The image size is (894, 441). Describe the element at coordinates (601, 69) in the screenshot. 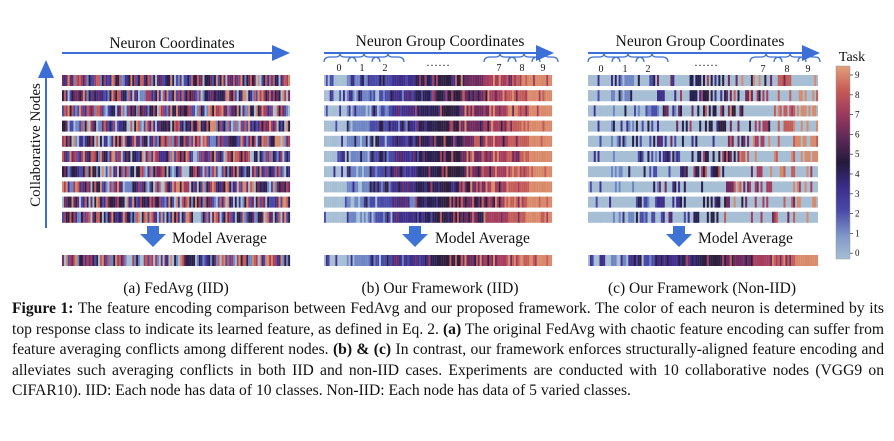

I see `group-label-0-c: 0` at that location.